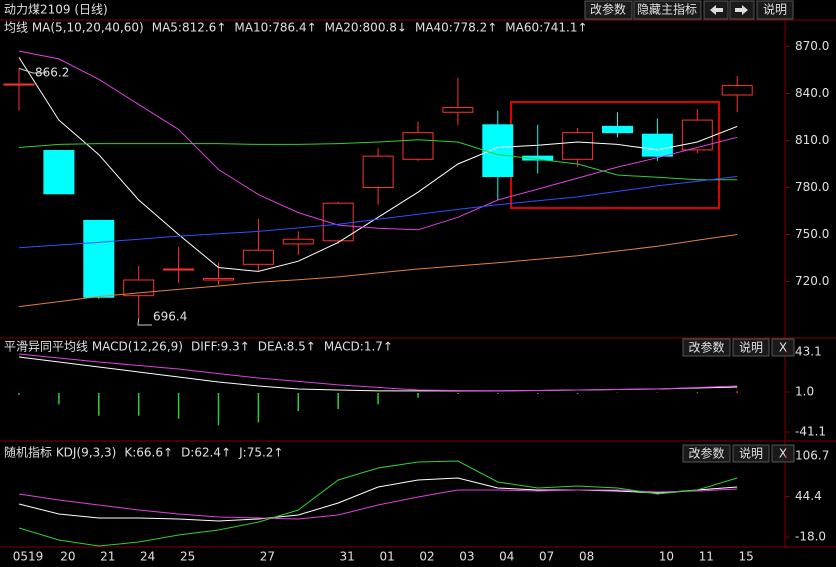 This screenshot has height=567, width=836. I want to click on button-label: 隐藏主指标, so click(667, 9).